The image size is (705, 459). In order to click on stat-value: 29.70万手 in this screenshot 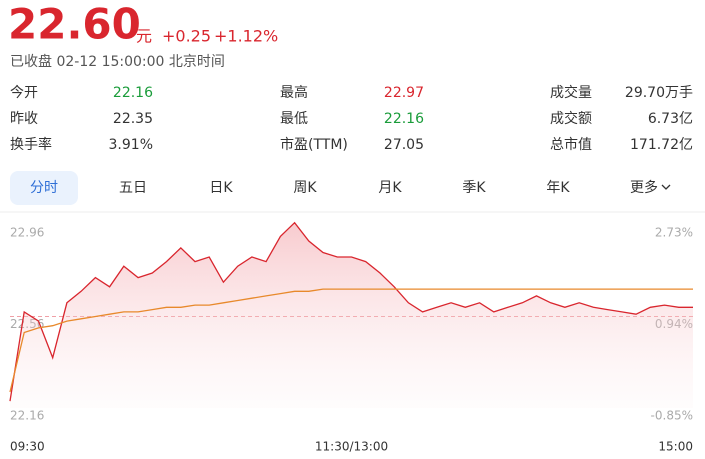, I will do `click(659, 93)`.